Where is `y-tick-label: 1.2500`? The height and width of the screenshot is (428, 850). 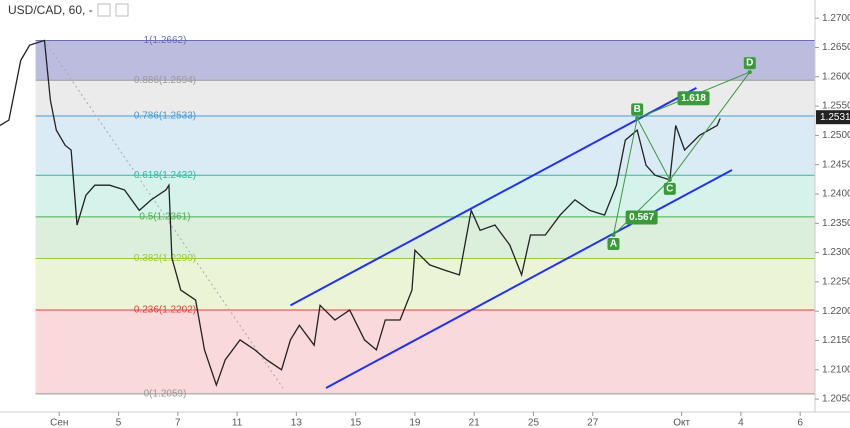 y-tick-label: 1.2500 is located at coordinates (836, 135).